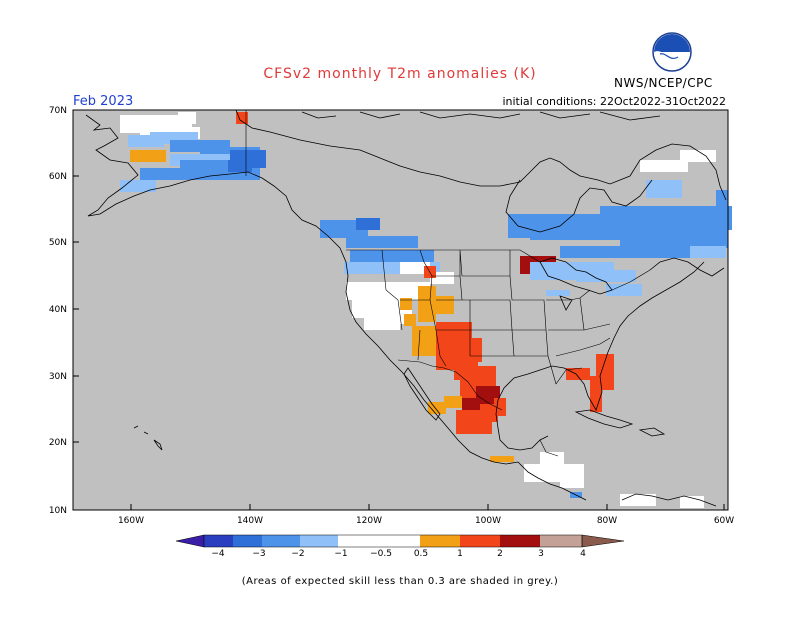 The width and height of the screenshot is (800, 618). Describe the element at coordinates (58, 443) in the screenshot. I see `lat-label: 20N` at that location.